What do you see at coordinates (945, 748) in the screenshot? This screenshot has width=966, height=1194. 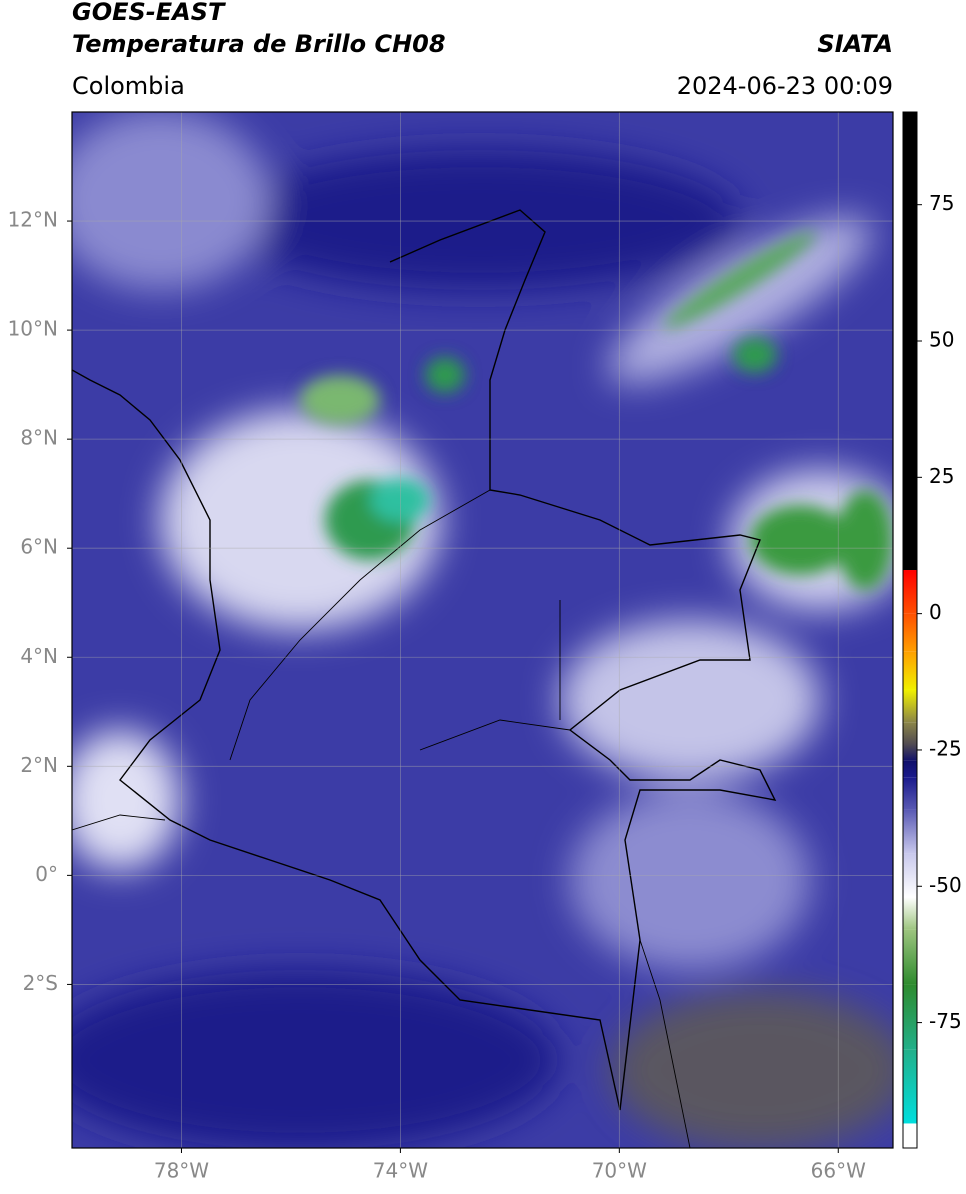 I see `colorbar-tick-label: -25` at bounding box center [945, 748].